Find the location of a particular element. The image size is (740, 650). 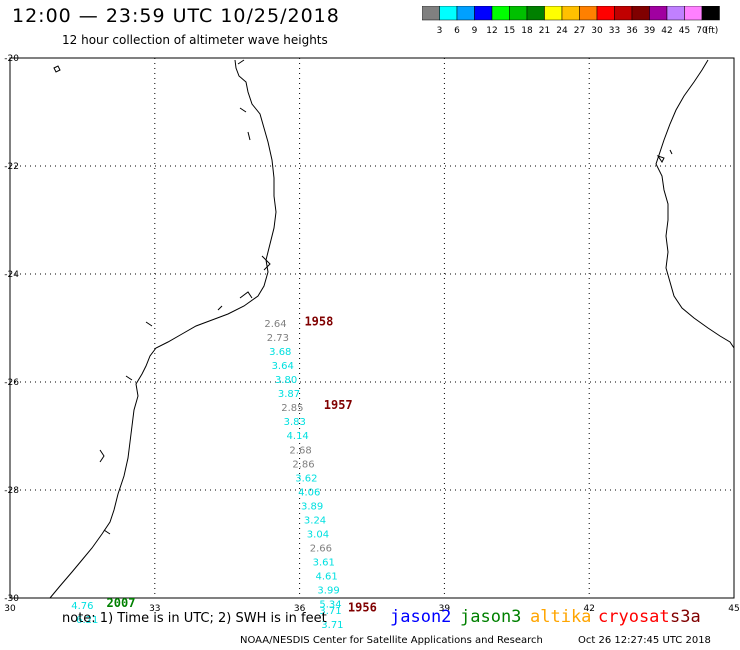

y-tick-label: -20 is located at coordinates (11, 59).